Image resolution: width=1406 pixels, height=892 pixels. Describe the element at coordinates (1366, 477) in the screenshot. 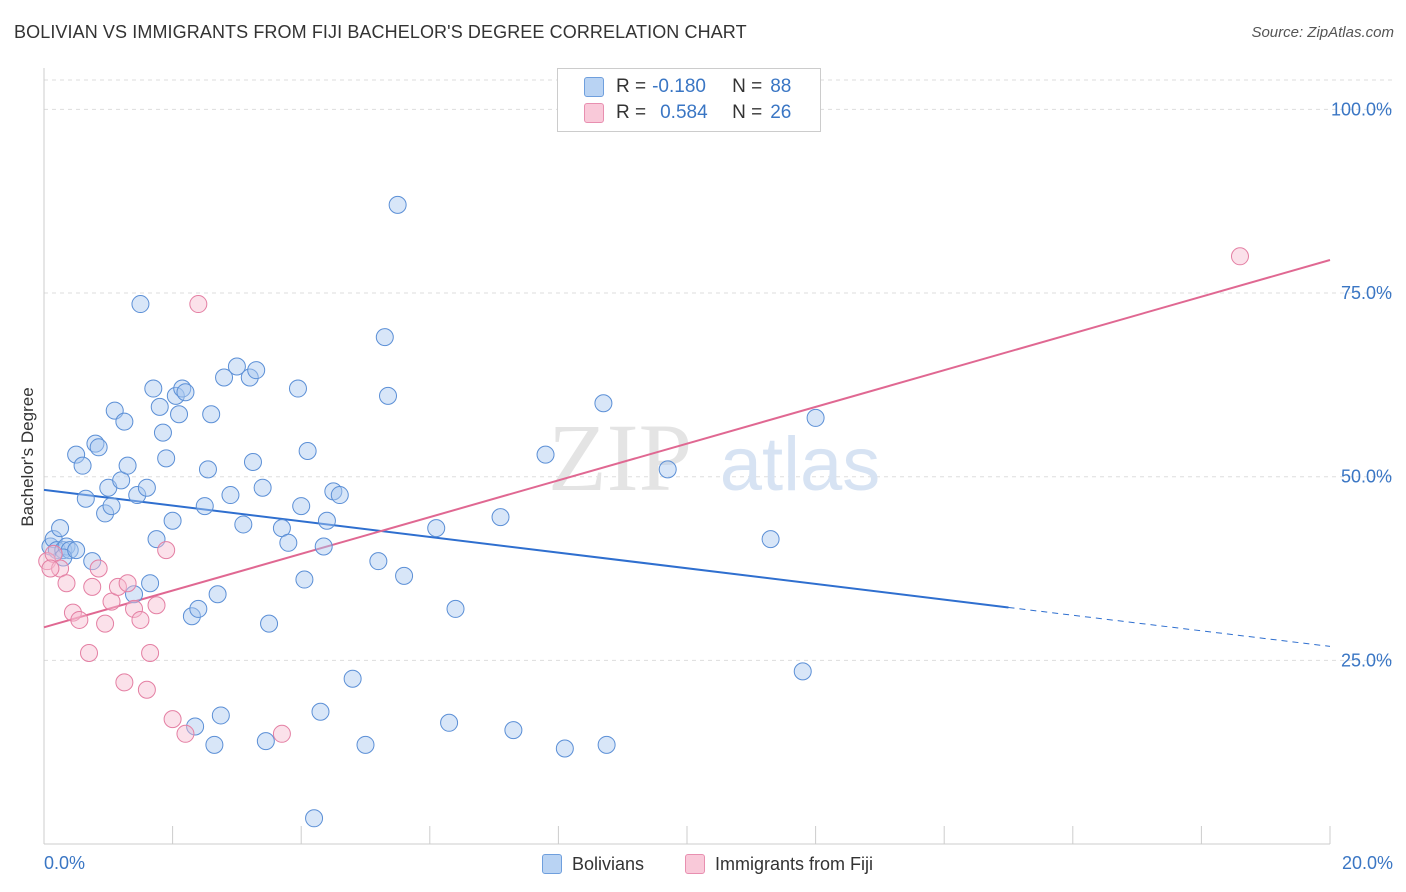

I see `y-tick-label: 50.0%` at that location.